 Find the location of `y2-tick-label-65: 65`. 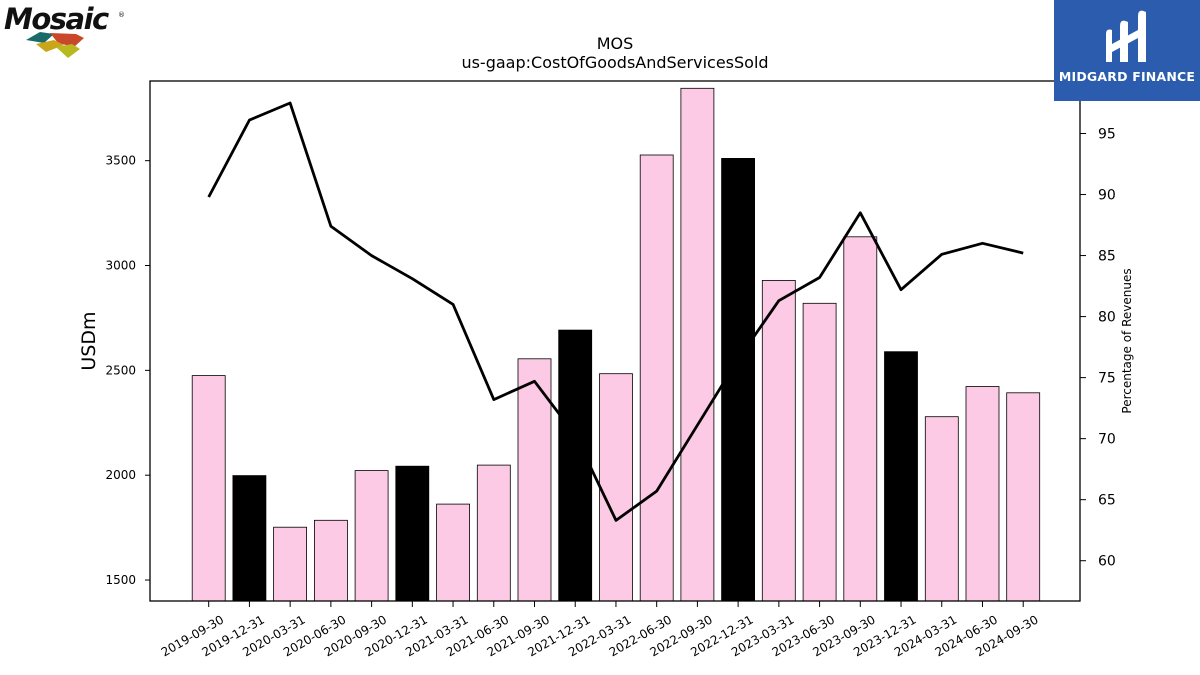

y2-tick-label-65: 65 is located at coordinates (1107, 501).